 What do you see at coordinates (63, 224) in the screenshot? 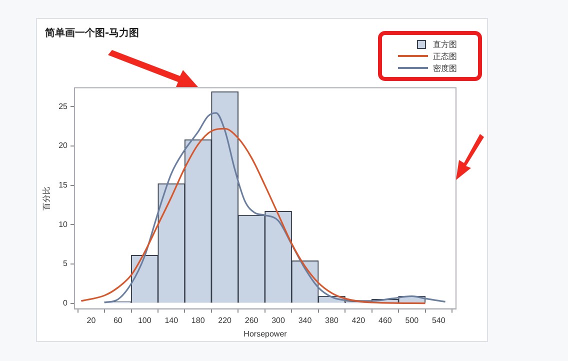
I see `y-tick-label: 10` at bounding box center [63, 224].